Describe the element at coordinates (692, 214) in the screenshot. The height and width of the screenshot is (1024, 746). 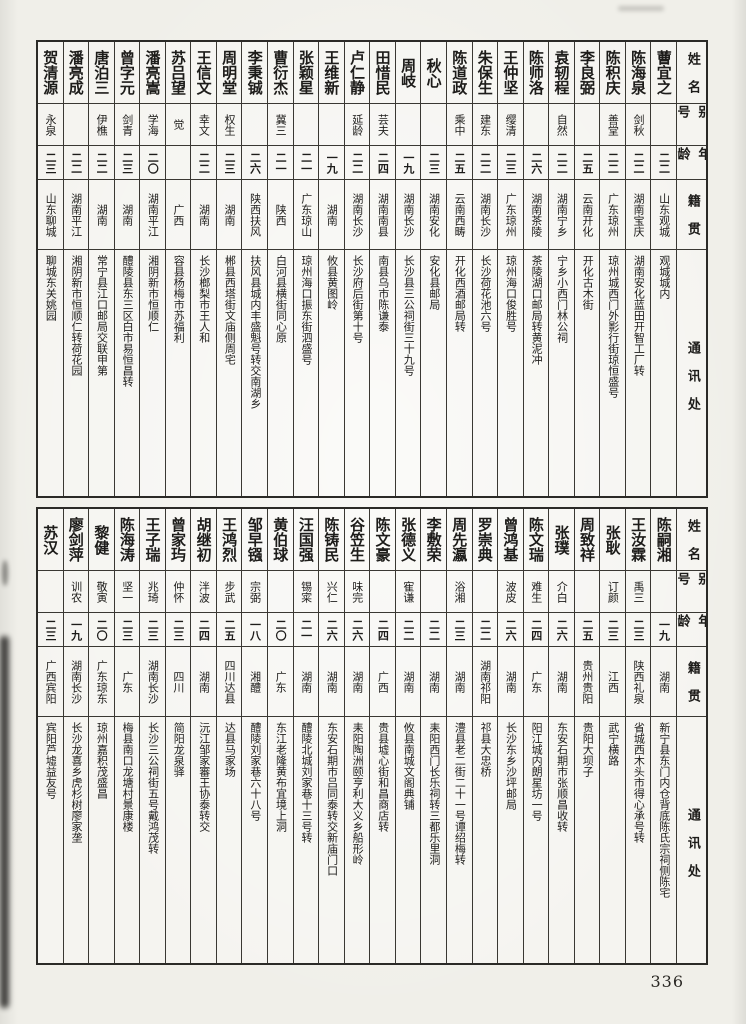
I see `header-native-label: 籍 贯` at that location.